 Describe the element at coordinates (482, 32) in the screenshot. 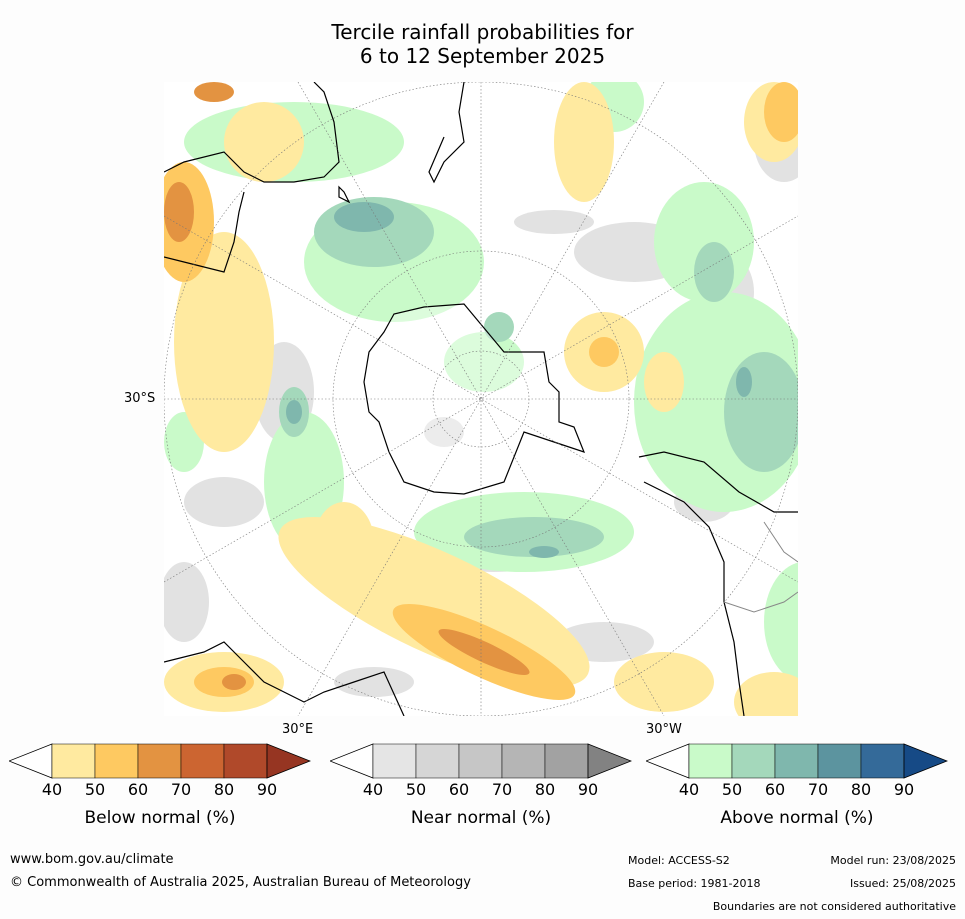

I see `title-line-1: Tercile rainfall probabilities for` at that location.